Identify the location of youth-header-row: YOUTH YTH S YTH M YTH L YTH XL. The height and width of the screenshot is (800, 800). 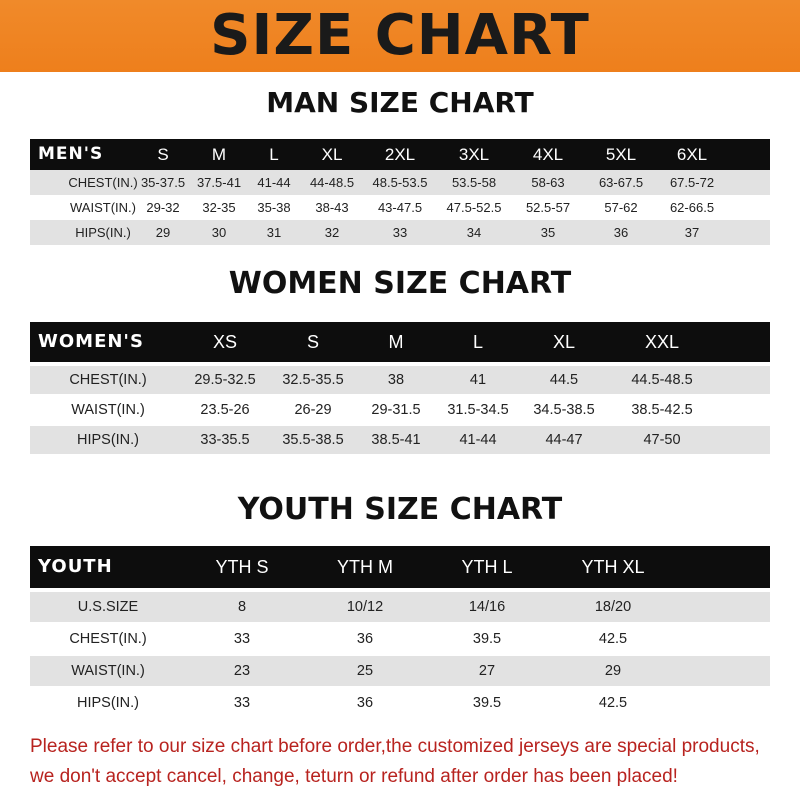
(400, 567).